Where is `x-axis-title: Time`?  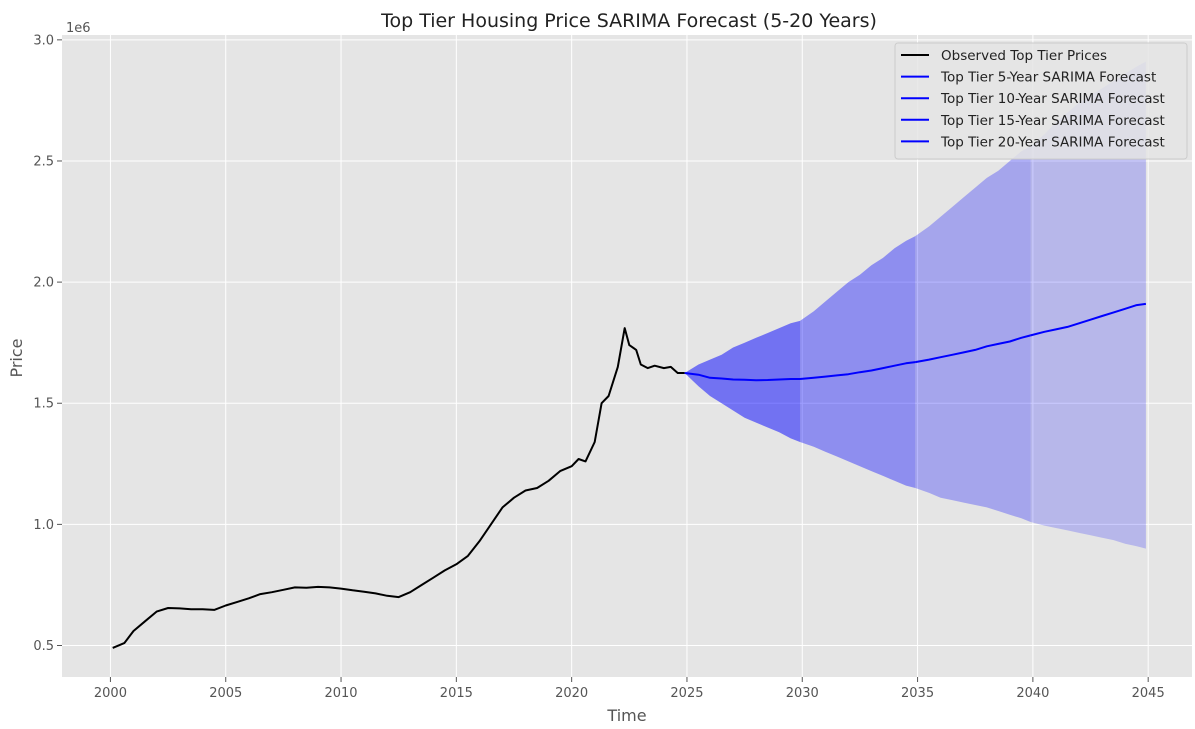 x-axis-title: Time is located at coordinates (626, 715).